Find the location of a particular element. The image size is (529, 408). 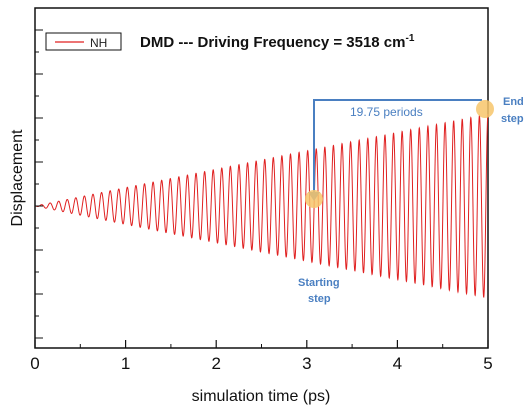

y-axis-label: Displacement is located at coordinates (17, 177).